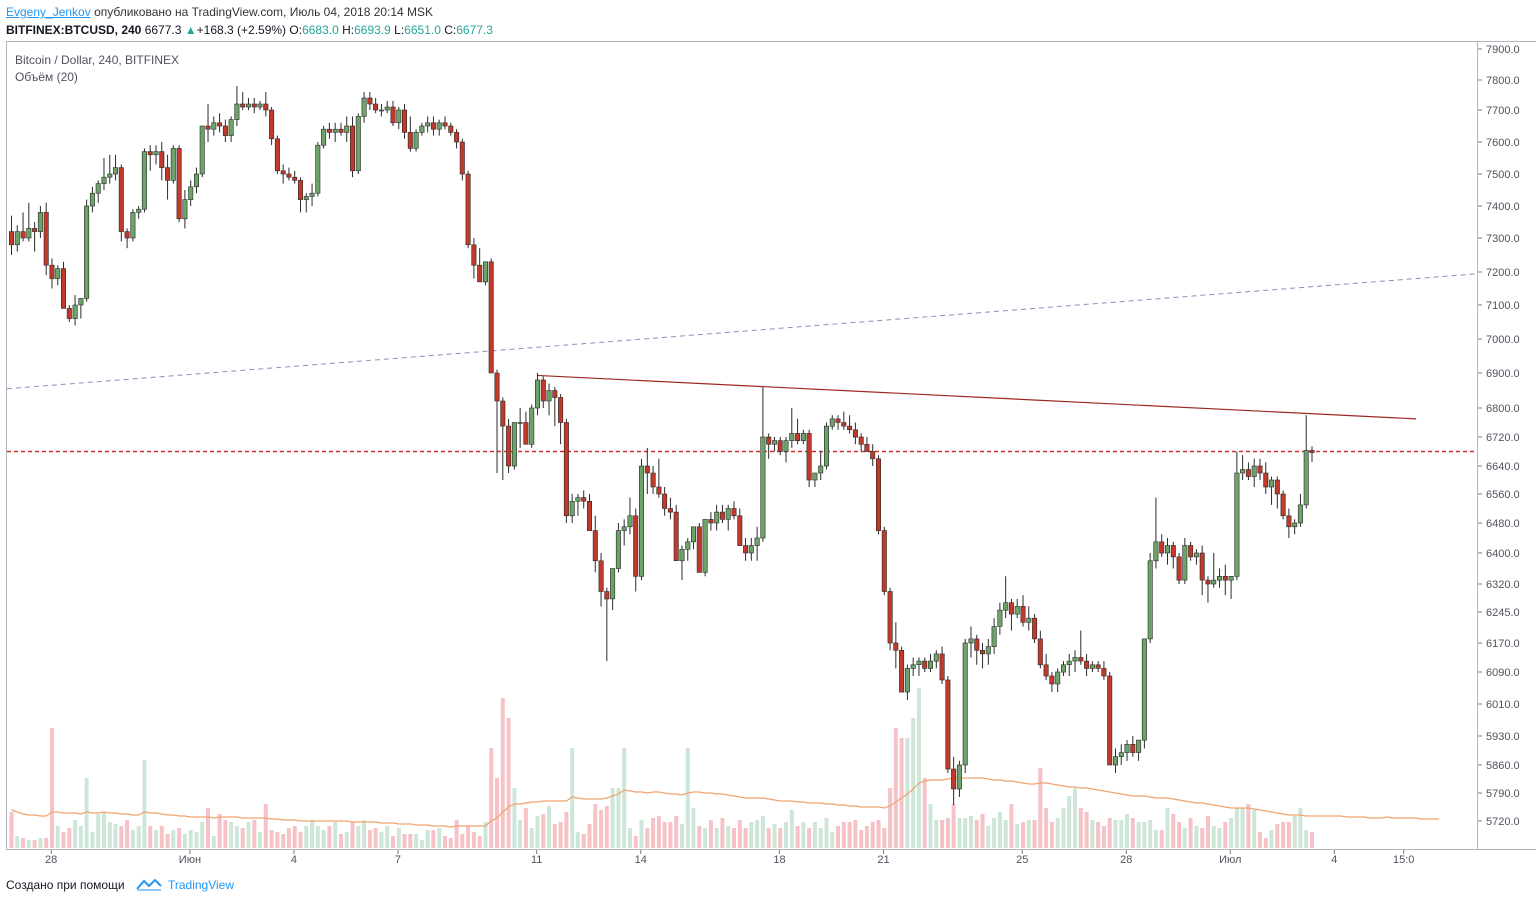 The width and height of the screenshot is (1536, 904). I want to click on price-tick-label: 6720.0, so click(1503, 438).